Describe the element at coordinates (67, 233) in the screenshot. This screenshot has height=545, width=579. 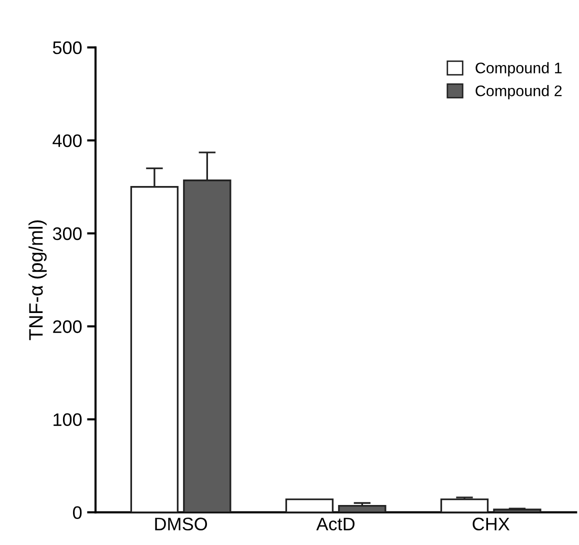
I see `y-tick-label: 300` at that location.